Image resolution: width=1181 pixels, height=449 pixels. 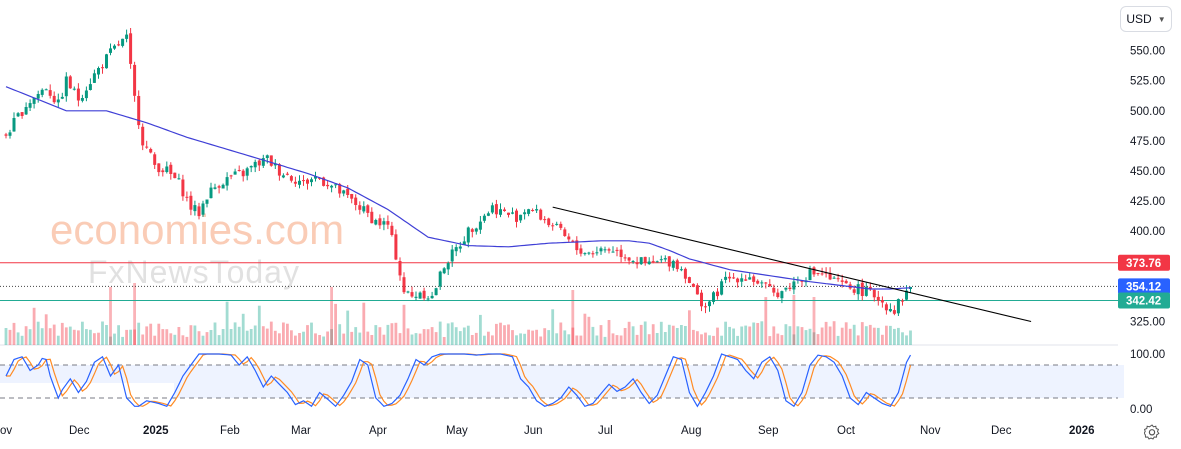 I want to click on oscillator-band, so click(x=649, y=381).